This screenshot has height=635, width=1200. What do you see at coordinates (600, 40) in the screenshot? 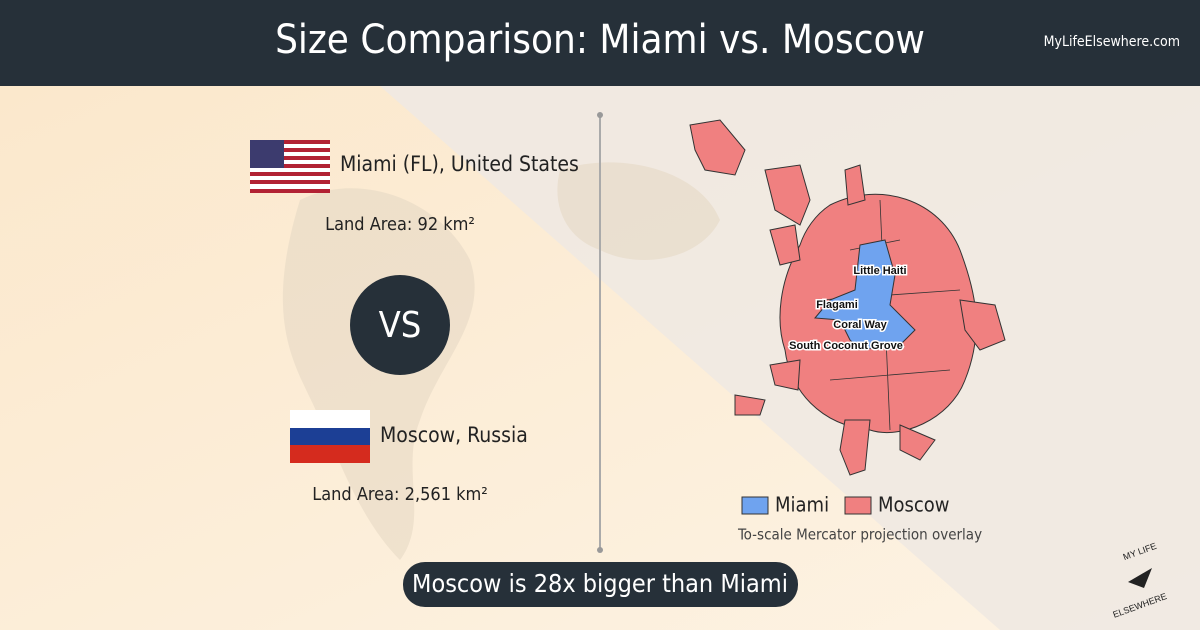
I see `title: Size Comparison: Miami vs. Moscow` at bounding box center [600, 40].